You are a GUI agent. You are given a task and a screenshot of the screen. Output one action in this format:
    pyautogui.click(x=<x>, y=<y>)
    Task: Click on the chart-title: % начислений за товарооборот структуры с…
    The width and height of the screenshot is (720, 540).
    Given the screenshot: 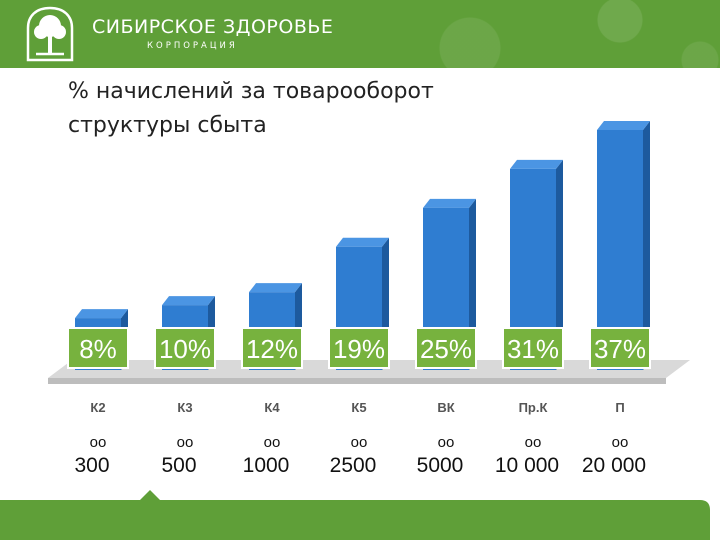 What is the action you would take?
    pyautogui.click(x=303, y=109)
    